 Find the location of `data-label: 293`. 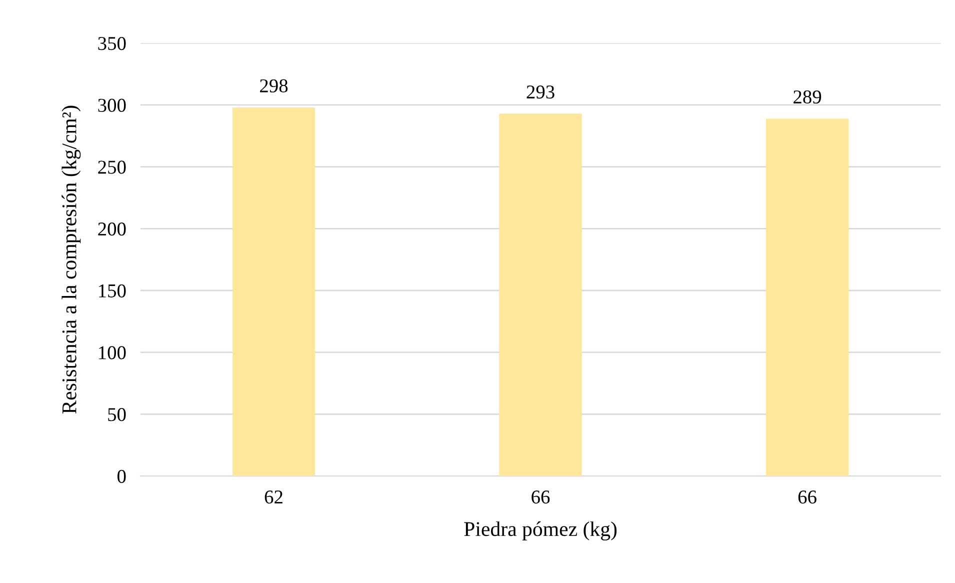

data-label: 293 is located at coordinates (540, 92).